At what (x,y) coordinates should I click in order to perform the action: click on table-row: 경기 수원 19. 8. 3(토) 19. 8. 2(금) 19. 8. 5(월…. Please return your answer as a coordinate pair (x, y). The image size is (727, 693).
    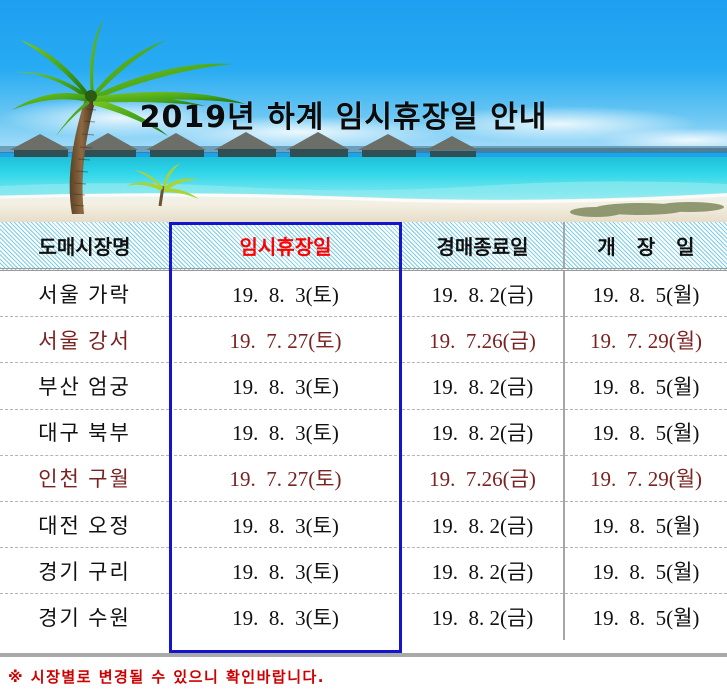
    Looking at the image, I should click on (363, 616).